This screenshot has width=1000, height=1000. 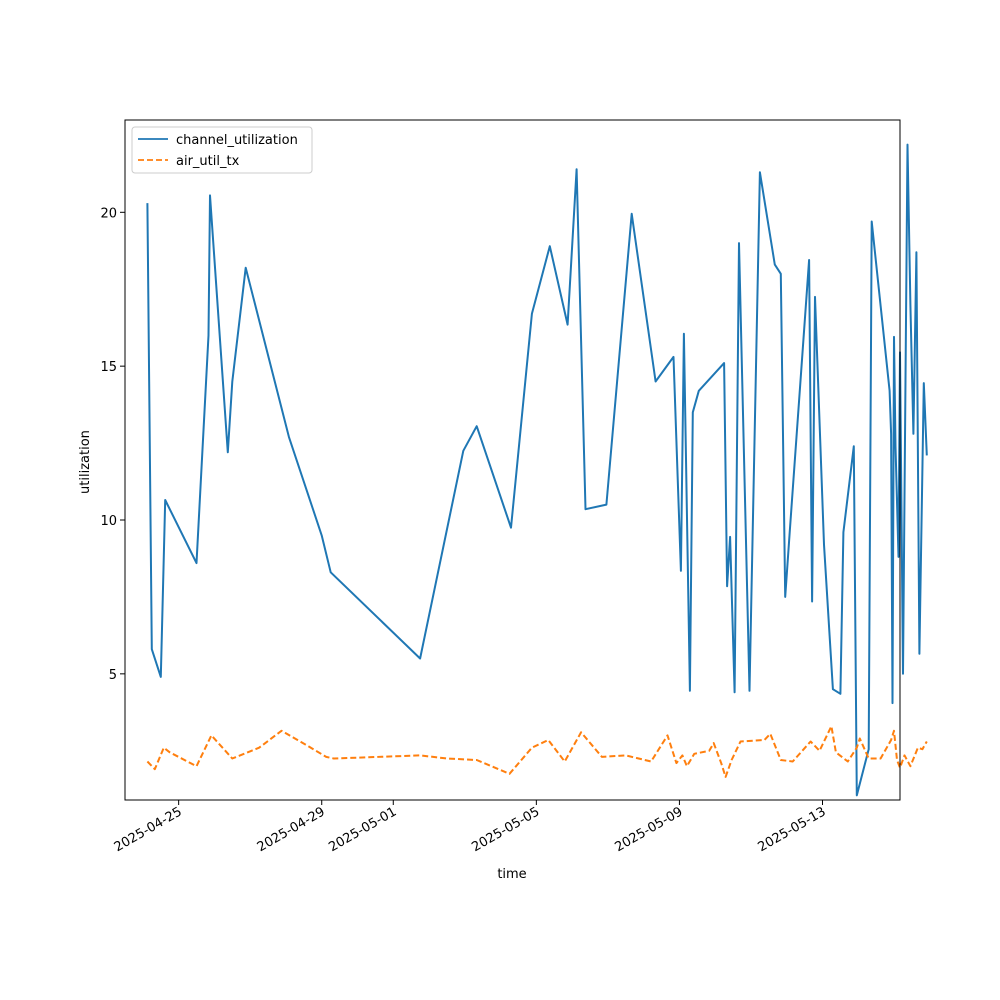 What do you see at coordinates (108, 521) in the screenshot?
I see `y-tick-label: 10` at bounding box center [108, 521].